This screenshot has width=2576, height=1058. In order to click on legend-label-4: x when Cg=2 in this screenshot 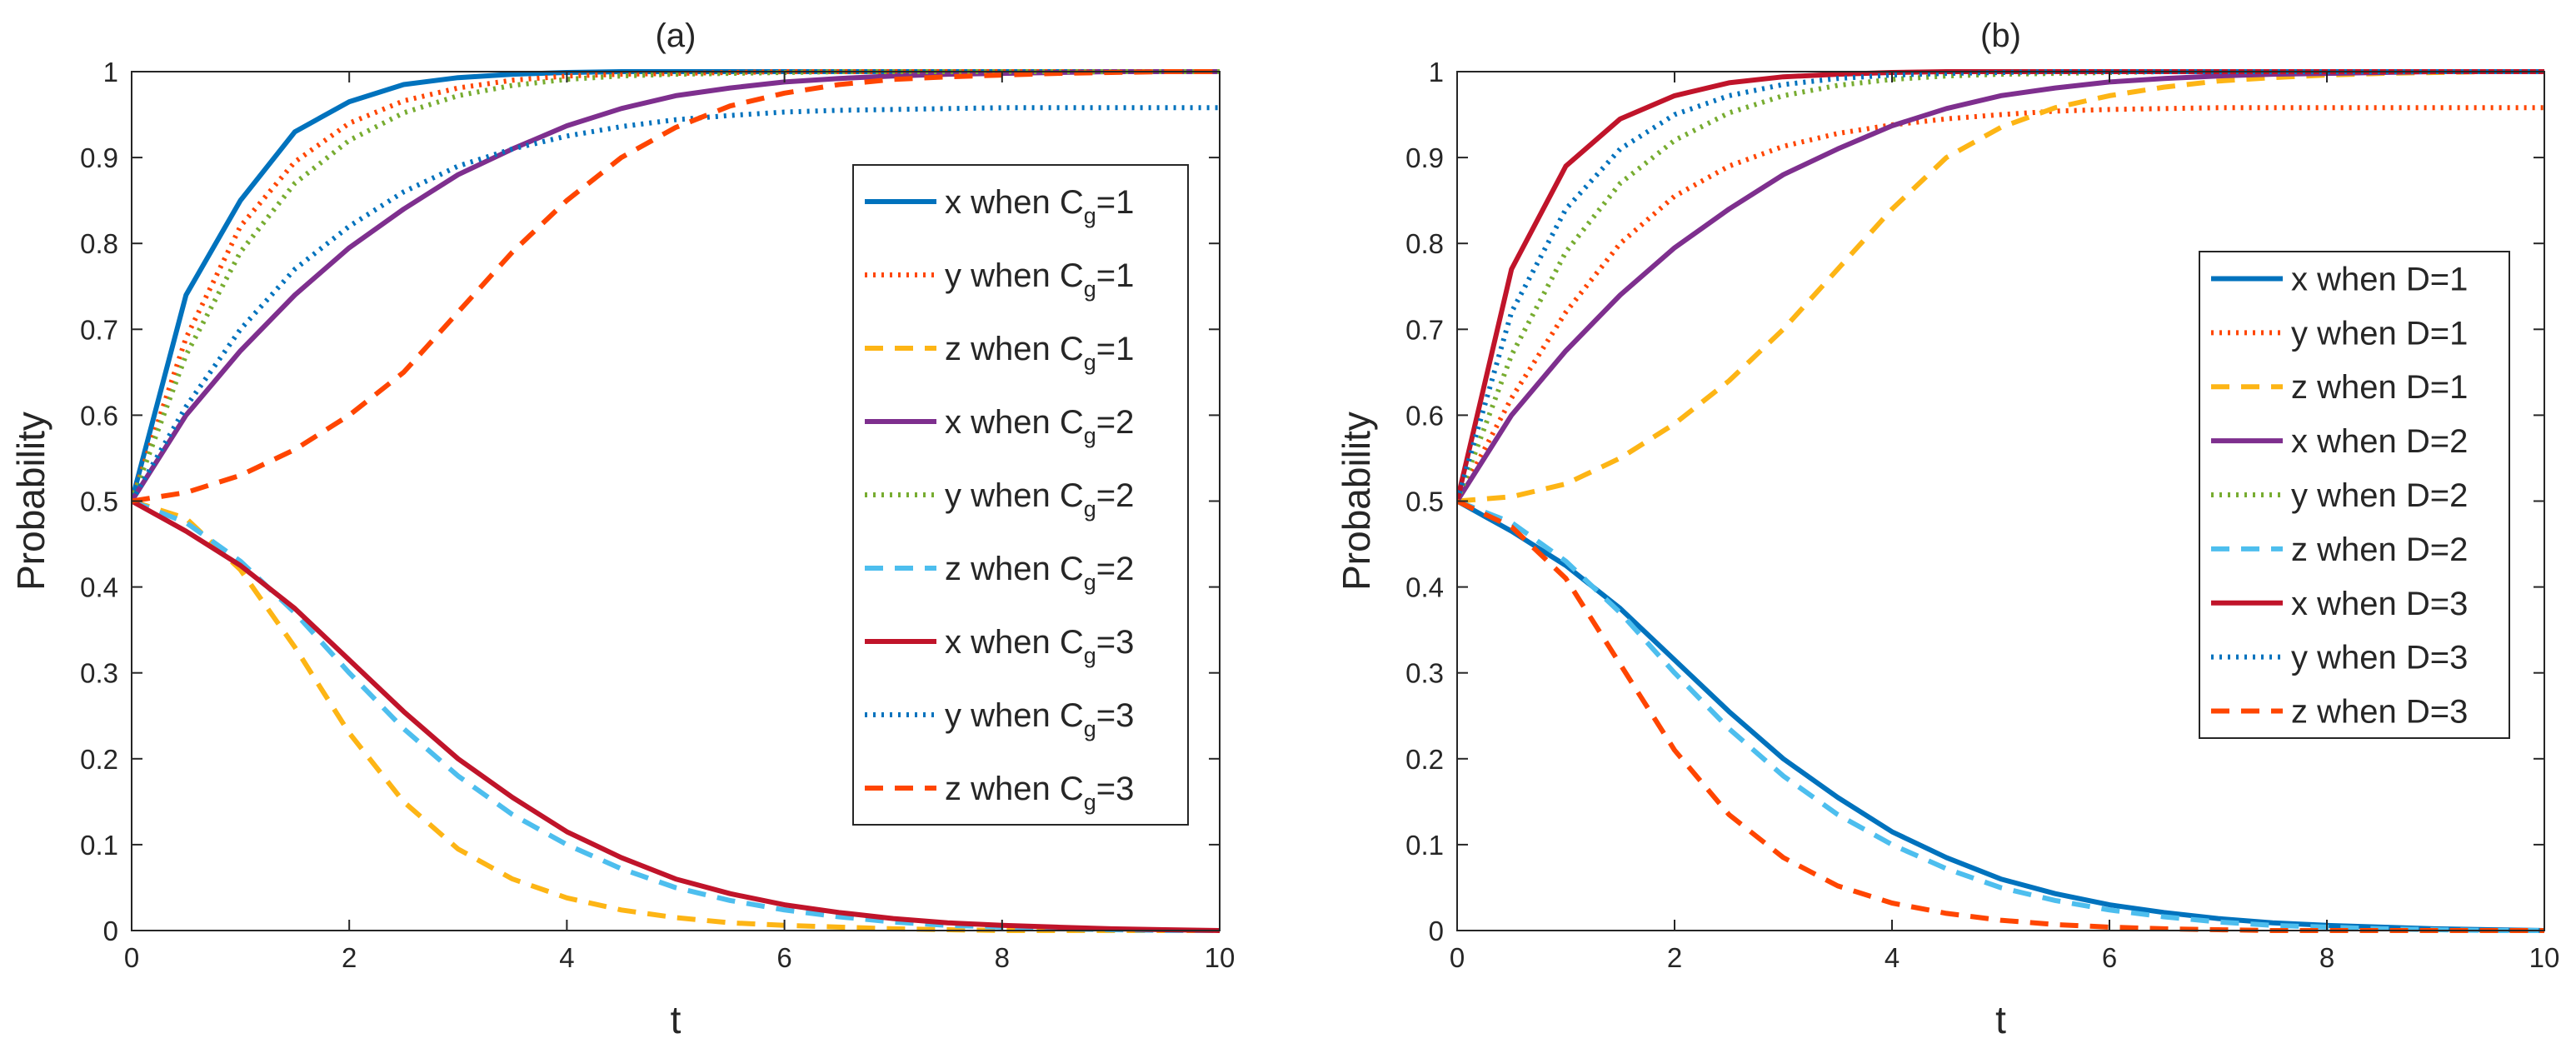, I will do `click(1039, 426)`.